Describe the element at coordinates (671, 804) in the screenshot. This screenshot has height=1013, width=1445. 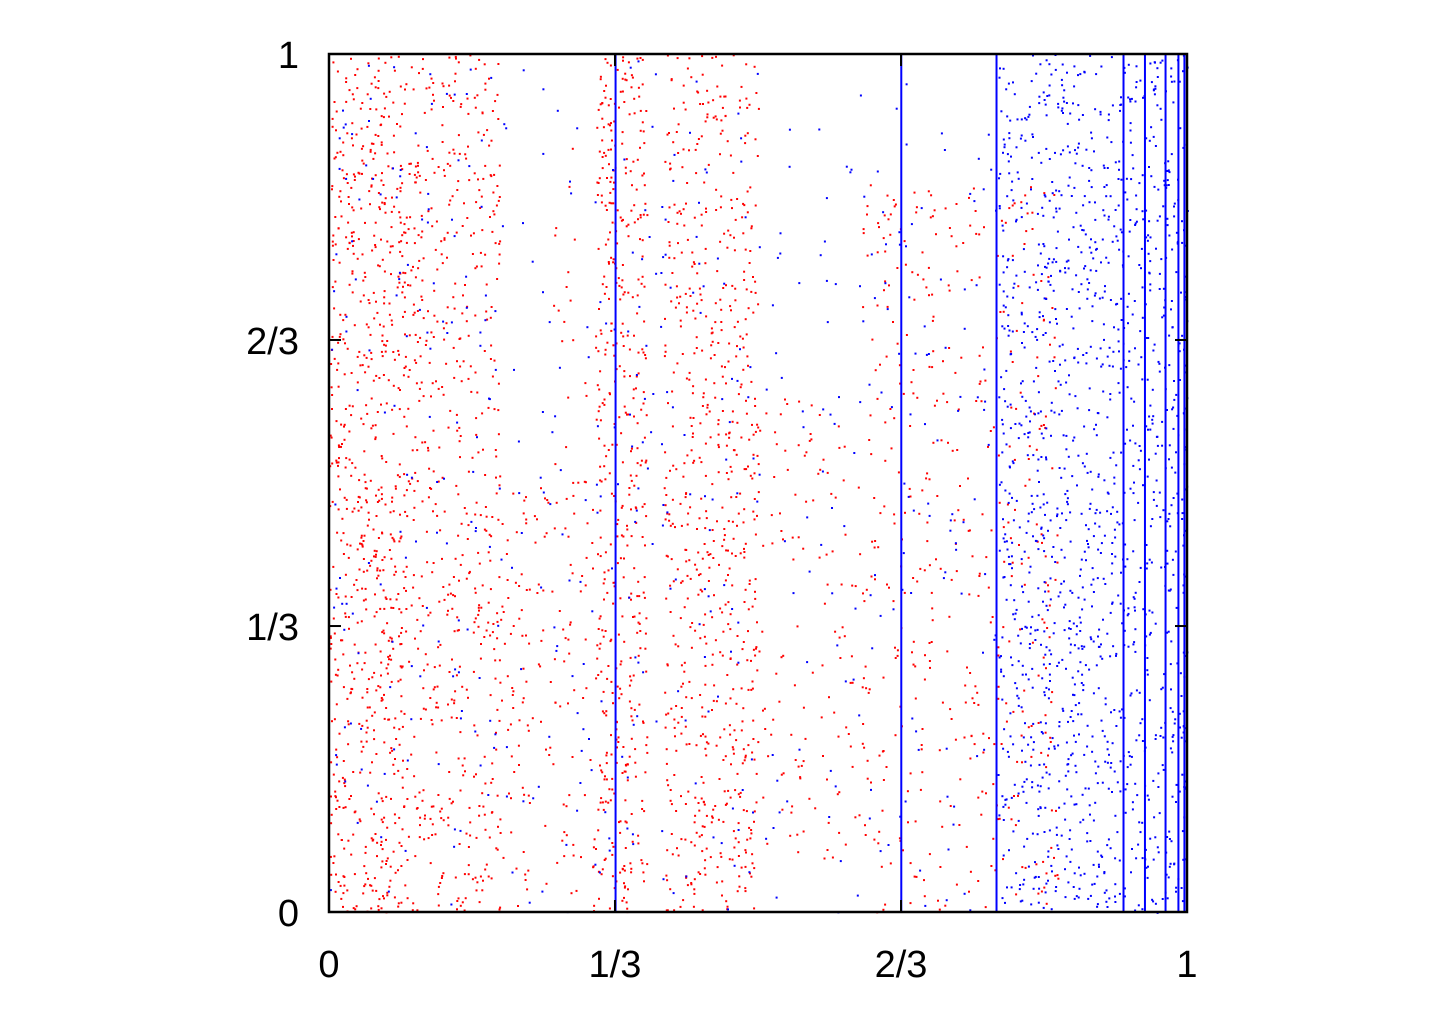
I see `red-point-2063` at that location.